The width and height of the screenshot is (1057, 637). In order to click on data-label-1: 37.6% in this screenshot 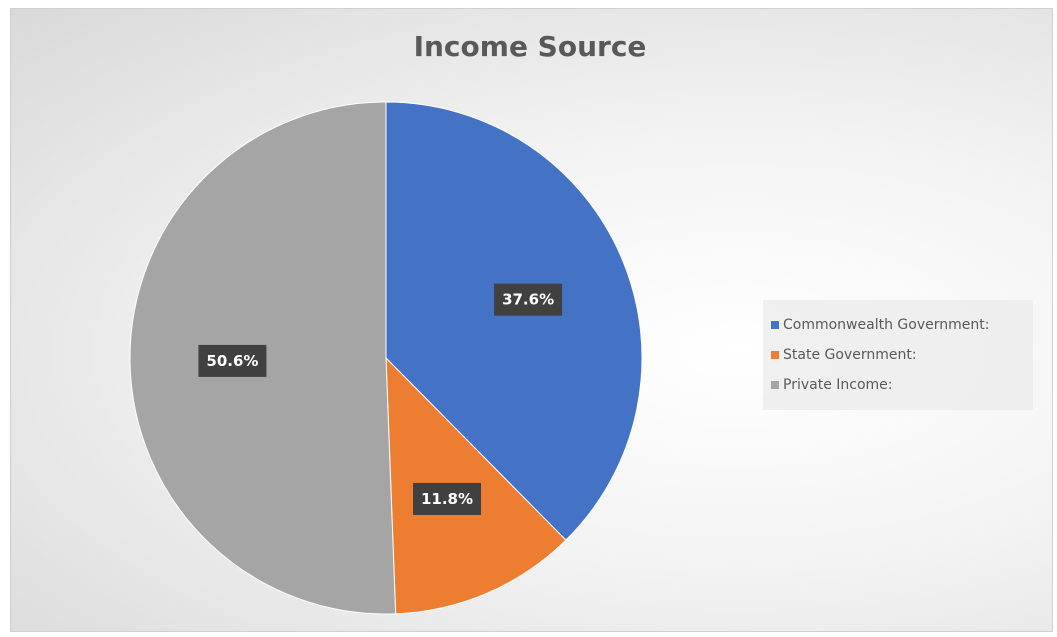, I will do `click(528, 299)`.